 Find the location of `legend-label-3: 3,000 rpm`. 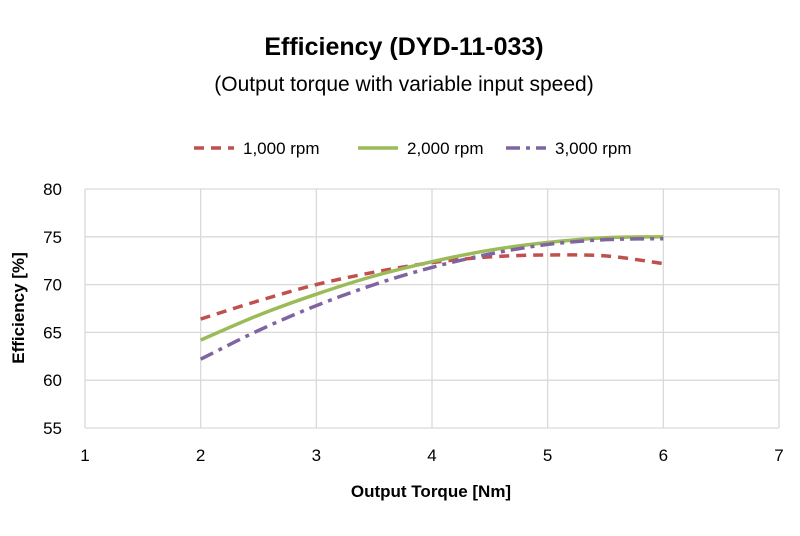

legend-label-3: 3,000 rpm is located at coordinates (593, 148).